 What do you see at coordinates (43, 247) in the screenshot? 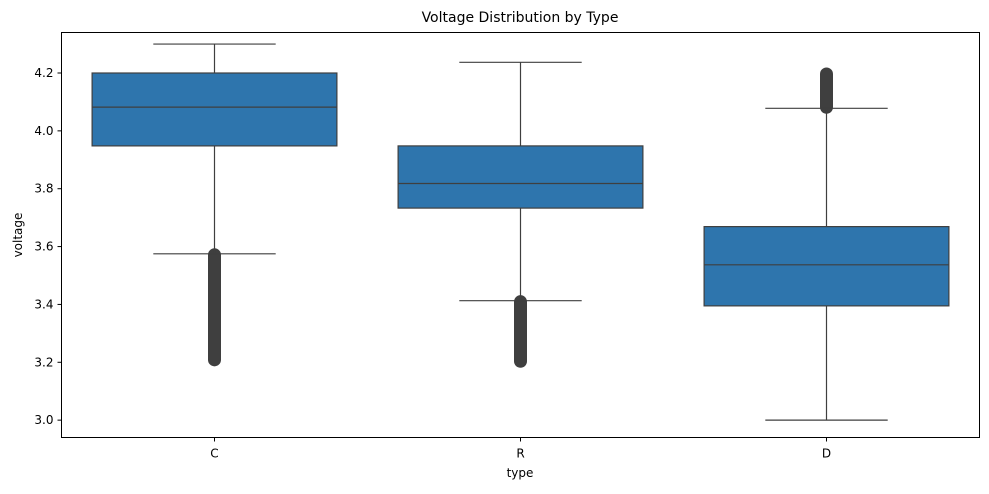
I see `y-tick-label: 3.6` at bounding box center [43, 247].